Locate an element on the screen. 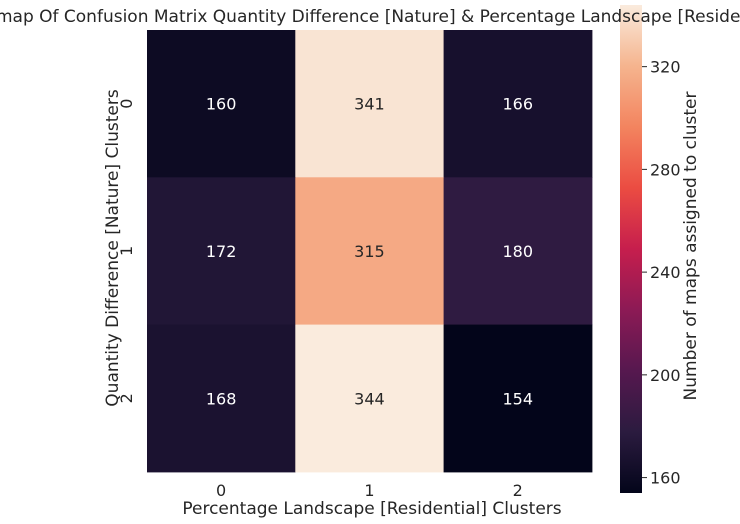 The image size is (740, 524). heatmap-cell-value: 172 is located at coordinates (221, 251).